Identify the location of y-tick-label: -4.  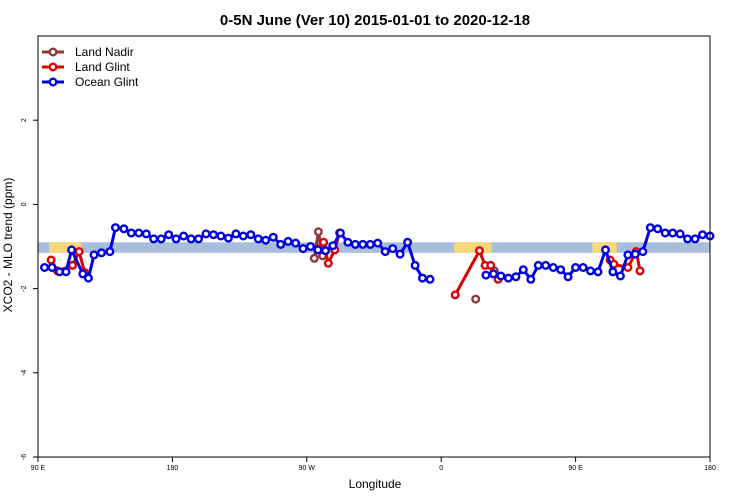
(24, 373).